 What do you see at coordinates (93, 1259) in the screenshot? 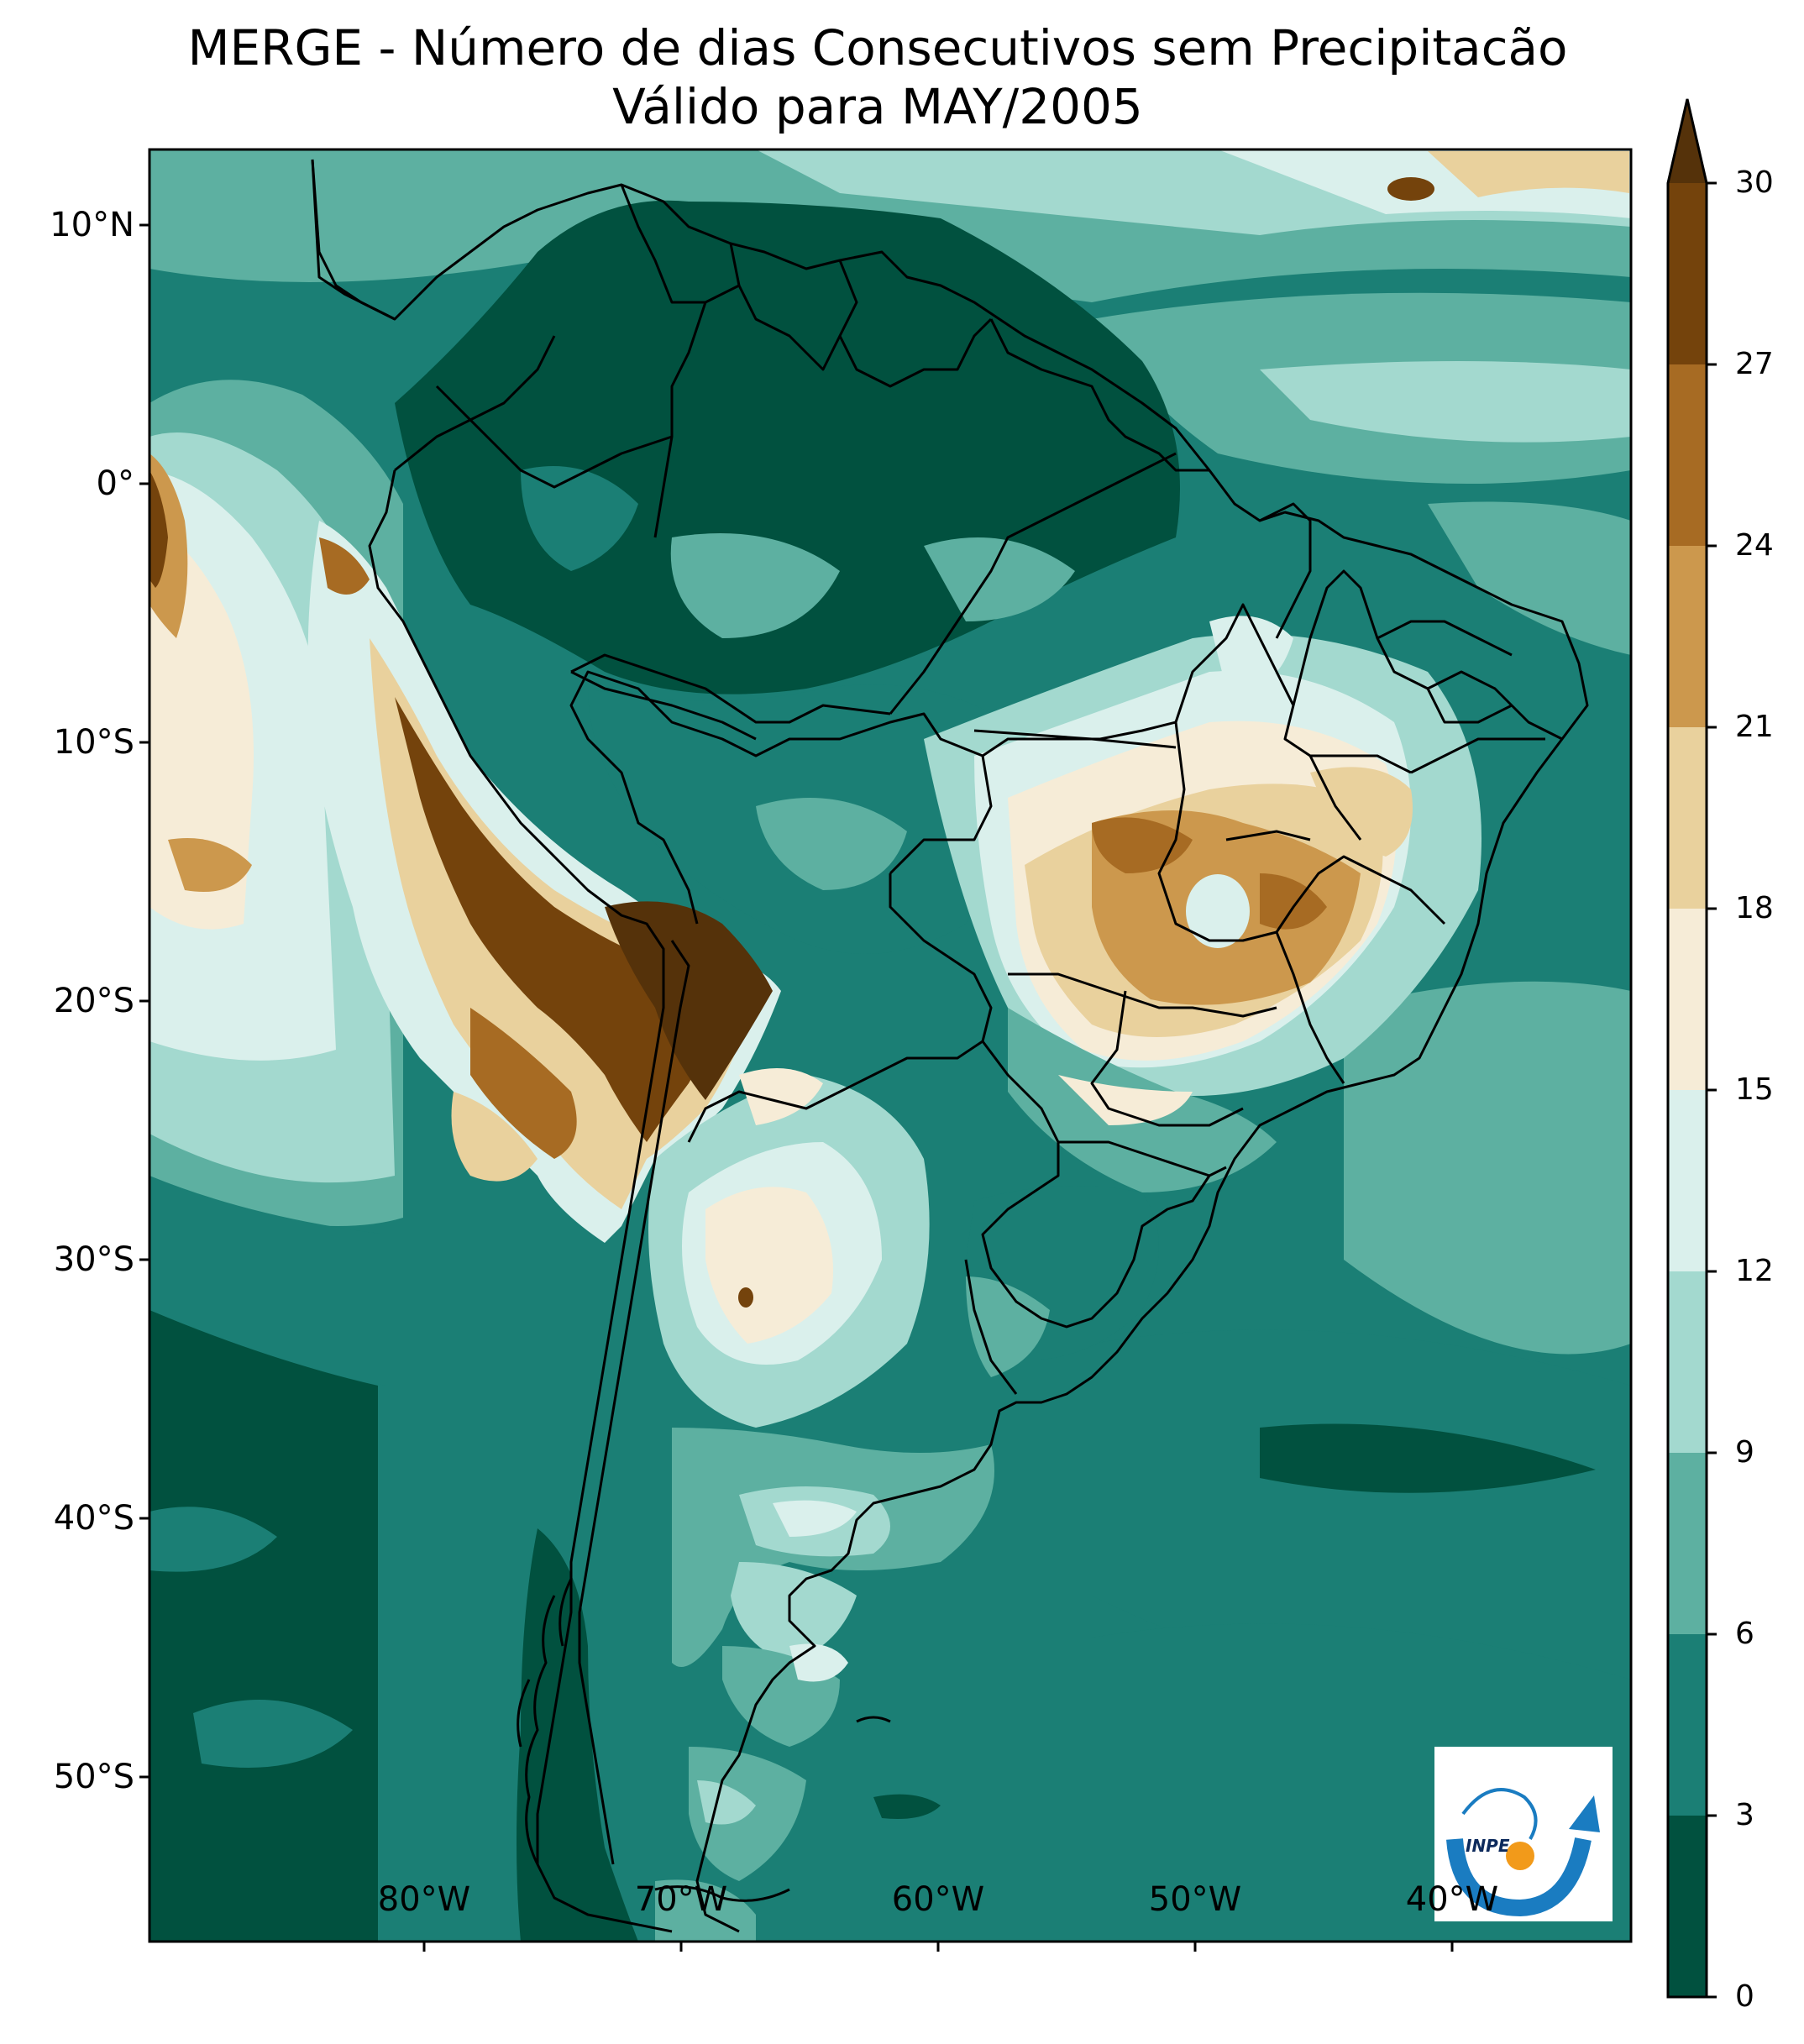
I see `lat-label-30s: 30°S` at bounding box center [93, 1259].